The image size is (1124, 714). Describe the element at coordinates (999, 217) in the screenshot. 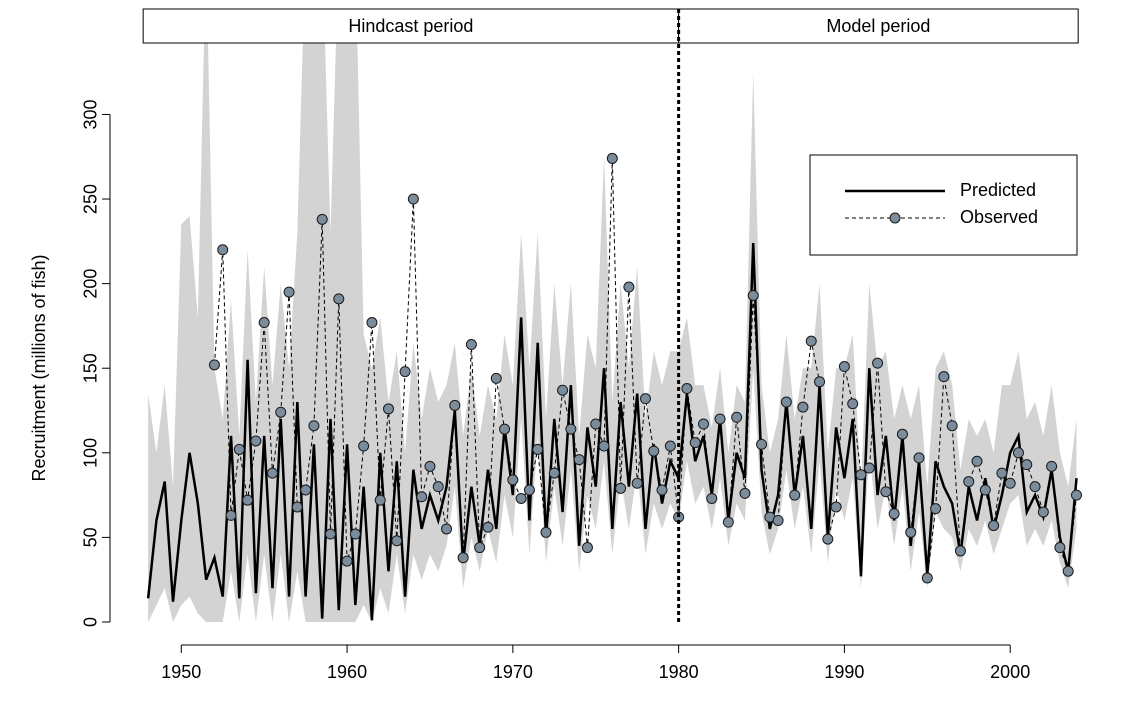

I see `legend-label: Observed` at that location.